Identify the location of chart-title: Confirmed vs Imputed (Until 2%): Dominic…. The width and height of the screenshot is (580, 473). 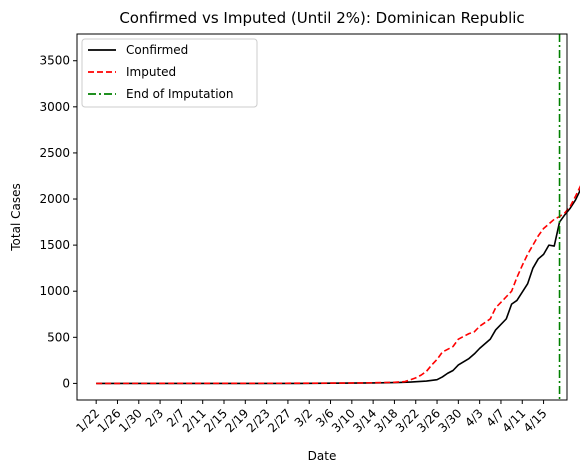
(321, 18).